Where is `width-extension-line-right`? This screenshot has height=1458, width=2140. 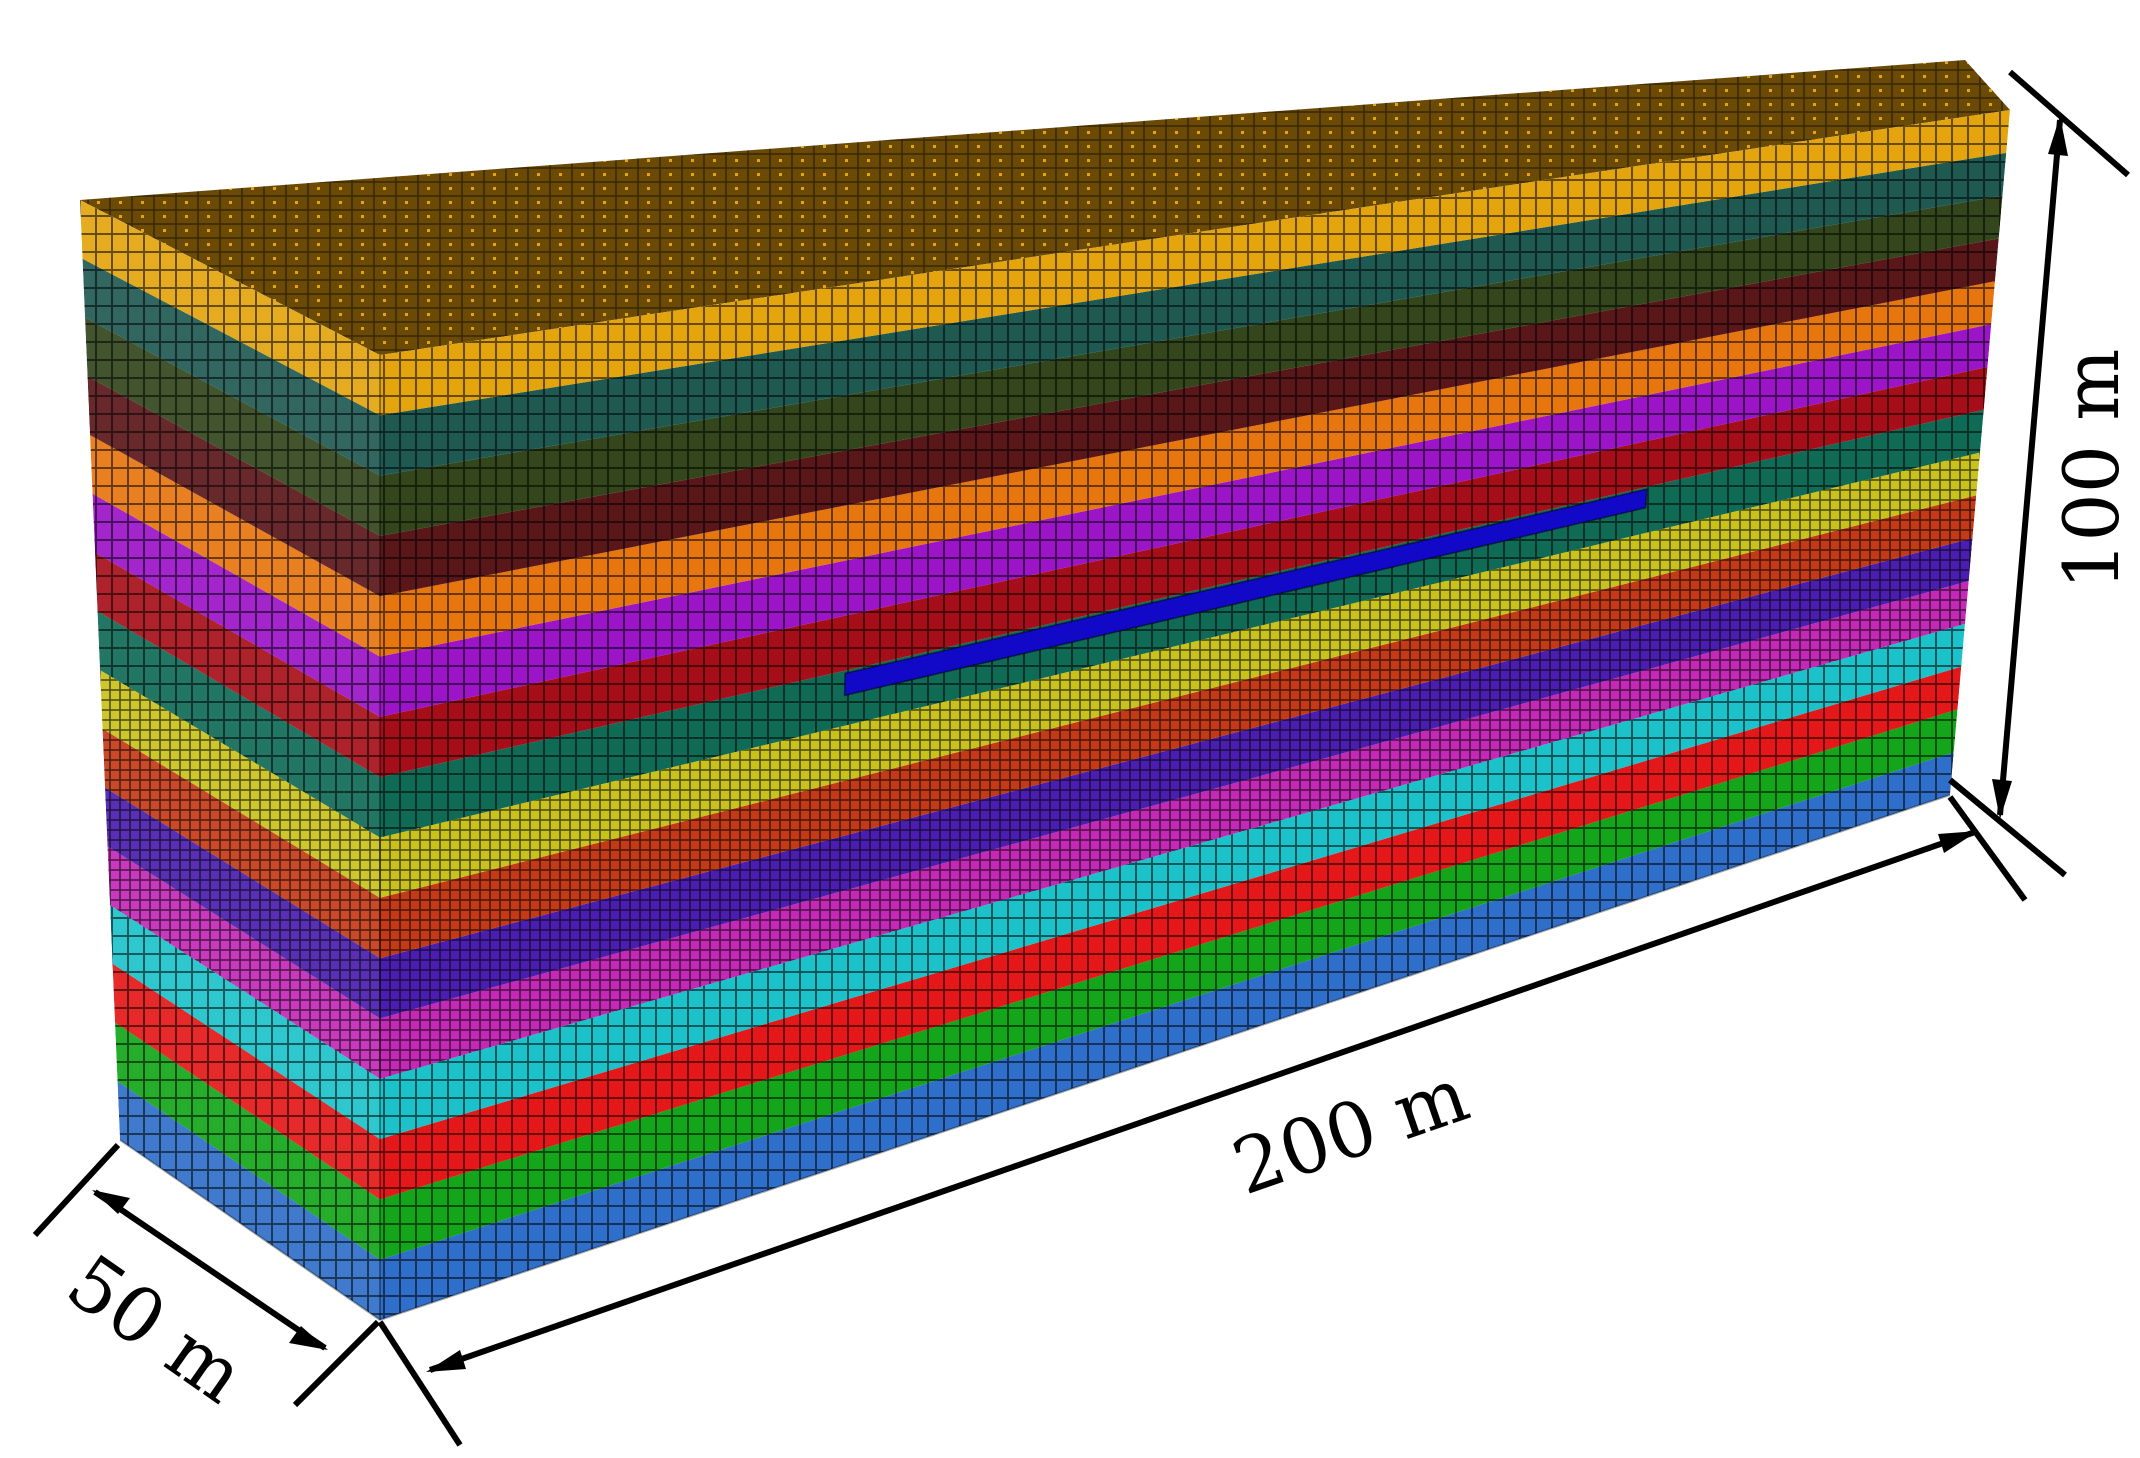 width-extension-line-right is located at coordinates (336, 1363).